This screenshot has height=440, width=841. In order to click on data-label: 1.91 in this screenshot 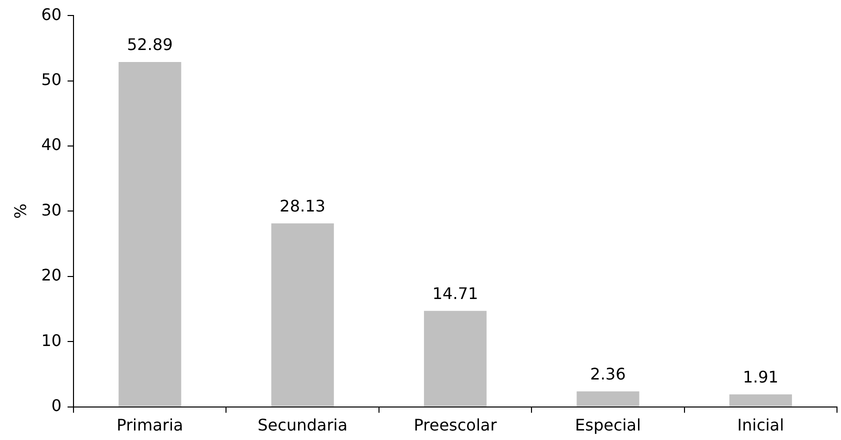, I will do `click(760, 377)`.